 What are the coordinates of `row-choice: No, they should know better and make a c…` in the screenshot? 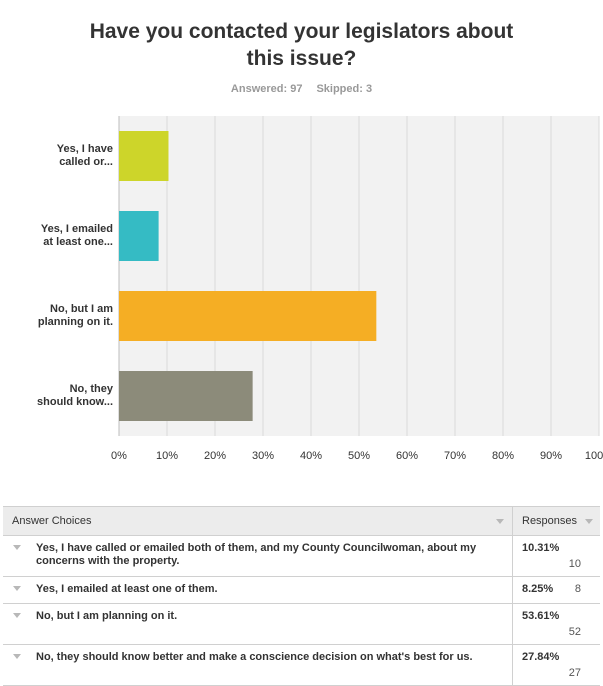 It's located at (254, 657).